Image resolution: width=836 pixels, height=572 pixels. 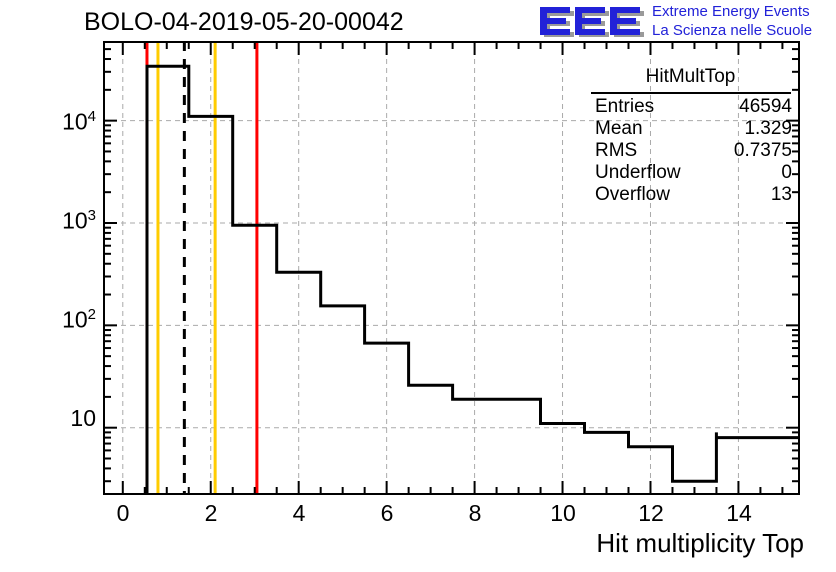 I want to click on stats-key-overflow: Overflow, so click(x=632, y=194).